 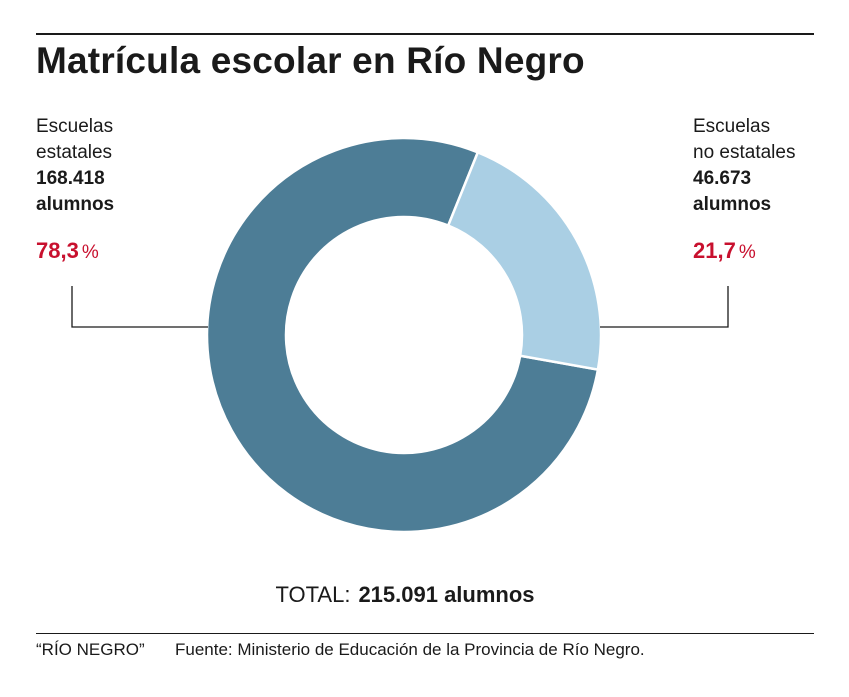 I want to click on no-estatales-count: 46.673, so click(x=722, y=178).